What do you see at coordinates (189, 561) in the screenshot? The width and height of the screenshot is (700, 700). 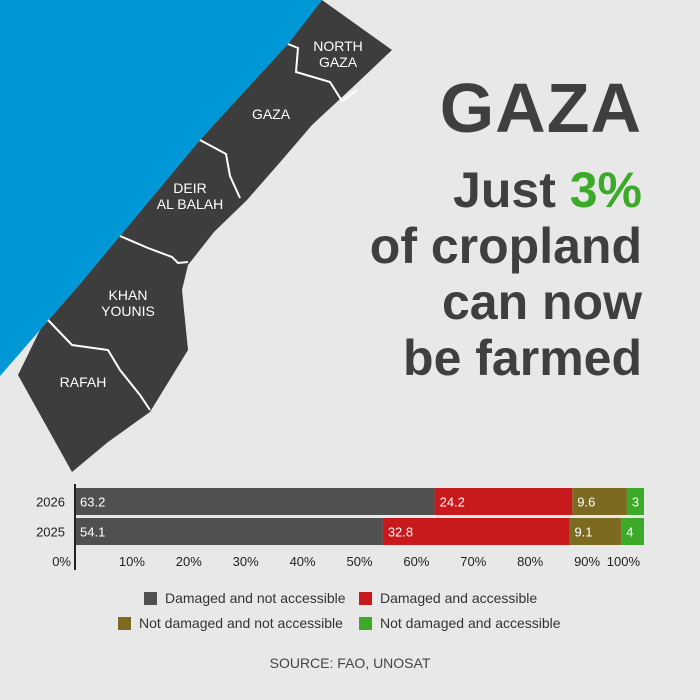 I see `x-tick-label-2: 20%` at bounding box center [189, 561].